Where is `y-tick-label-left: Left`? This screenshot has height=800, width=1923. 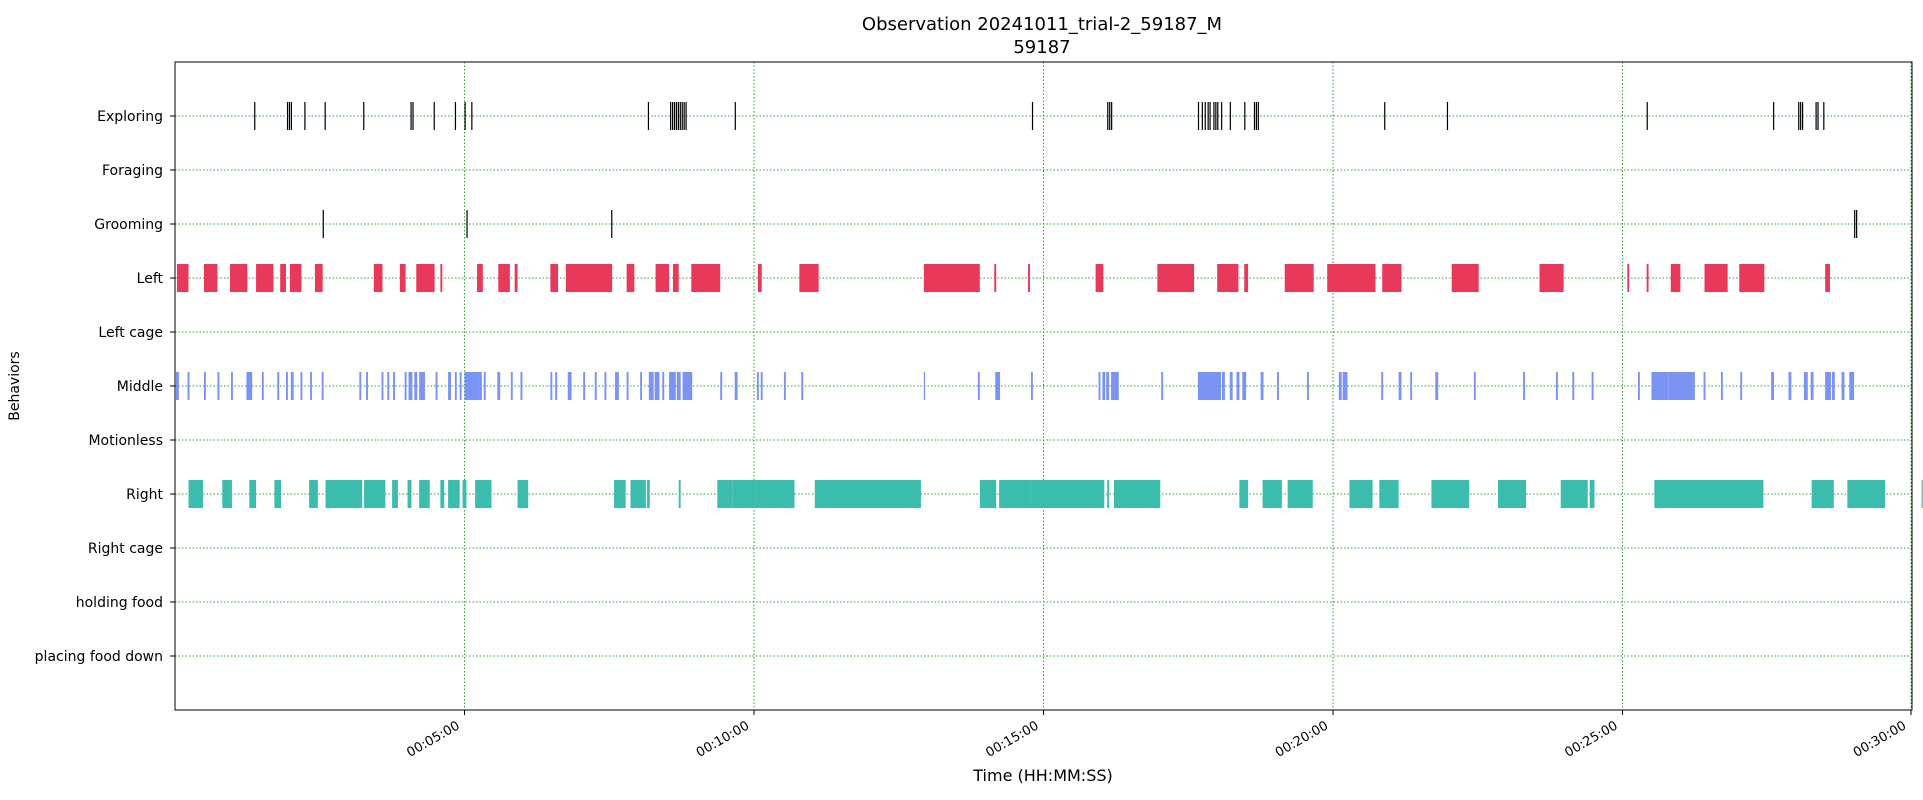
y-tick-label-left: Left is located at coordinates (150, 279).